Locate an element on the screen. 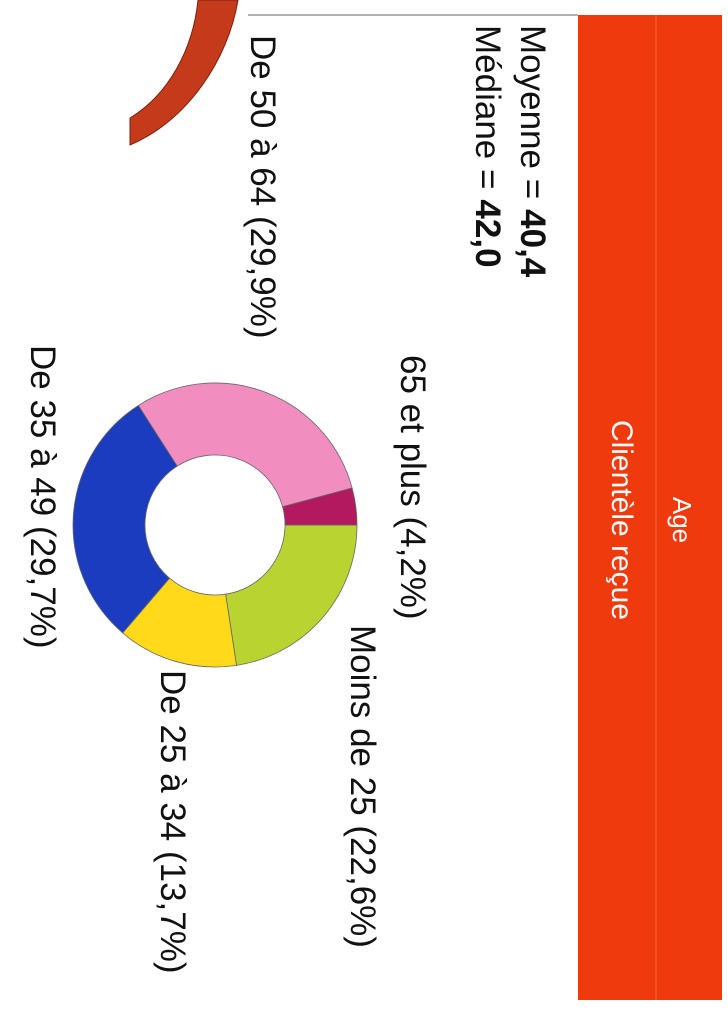 The image size is (728, 1030). stat-label: Moyenne = is located at coordinates (532, 112).